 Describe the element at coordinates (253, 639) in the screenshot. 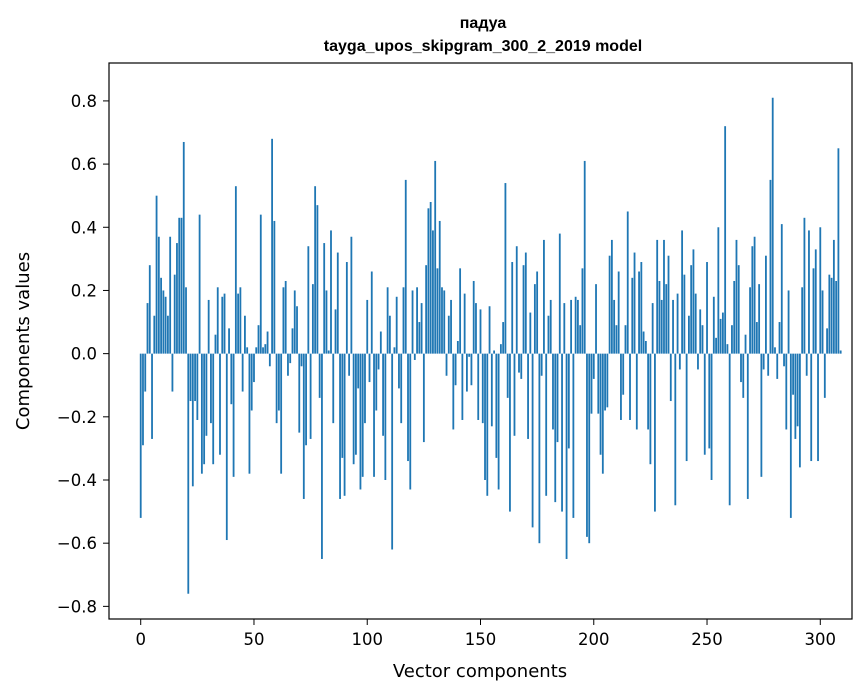

I see `x-tick-label: 50` at that location.